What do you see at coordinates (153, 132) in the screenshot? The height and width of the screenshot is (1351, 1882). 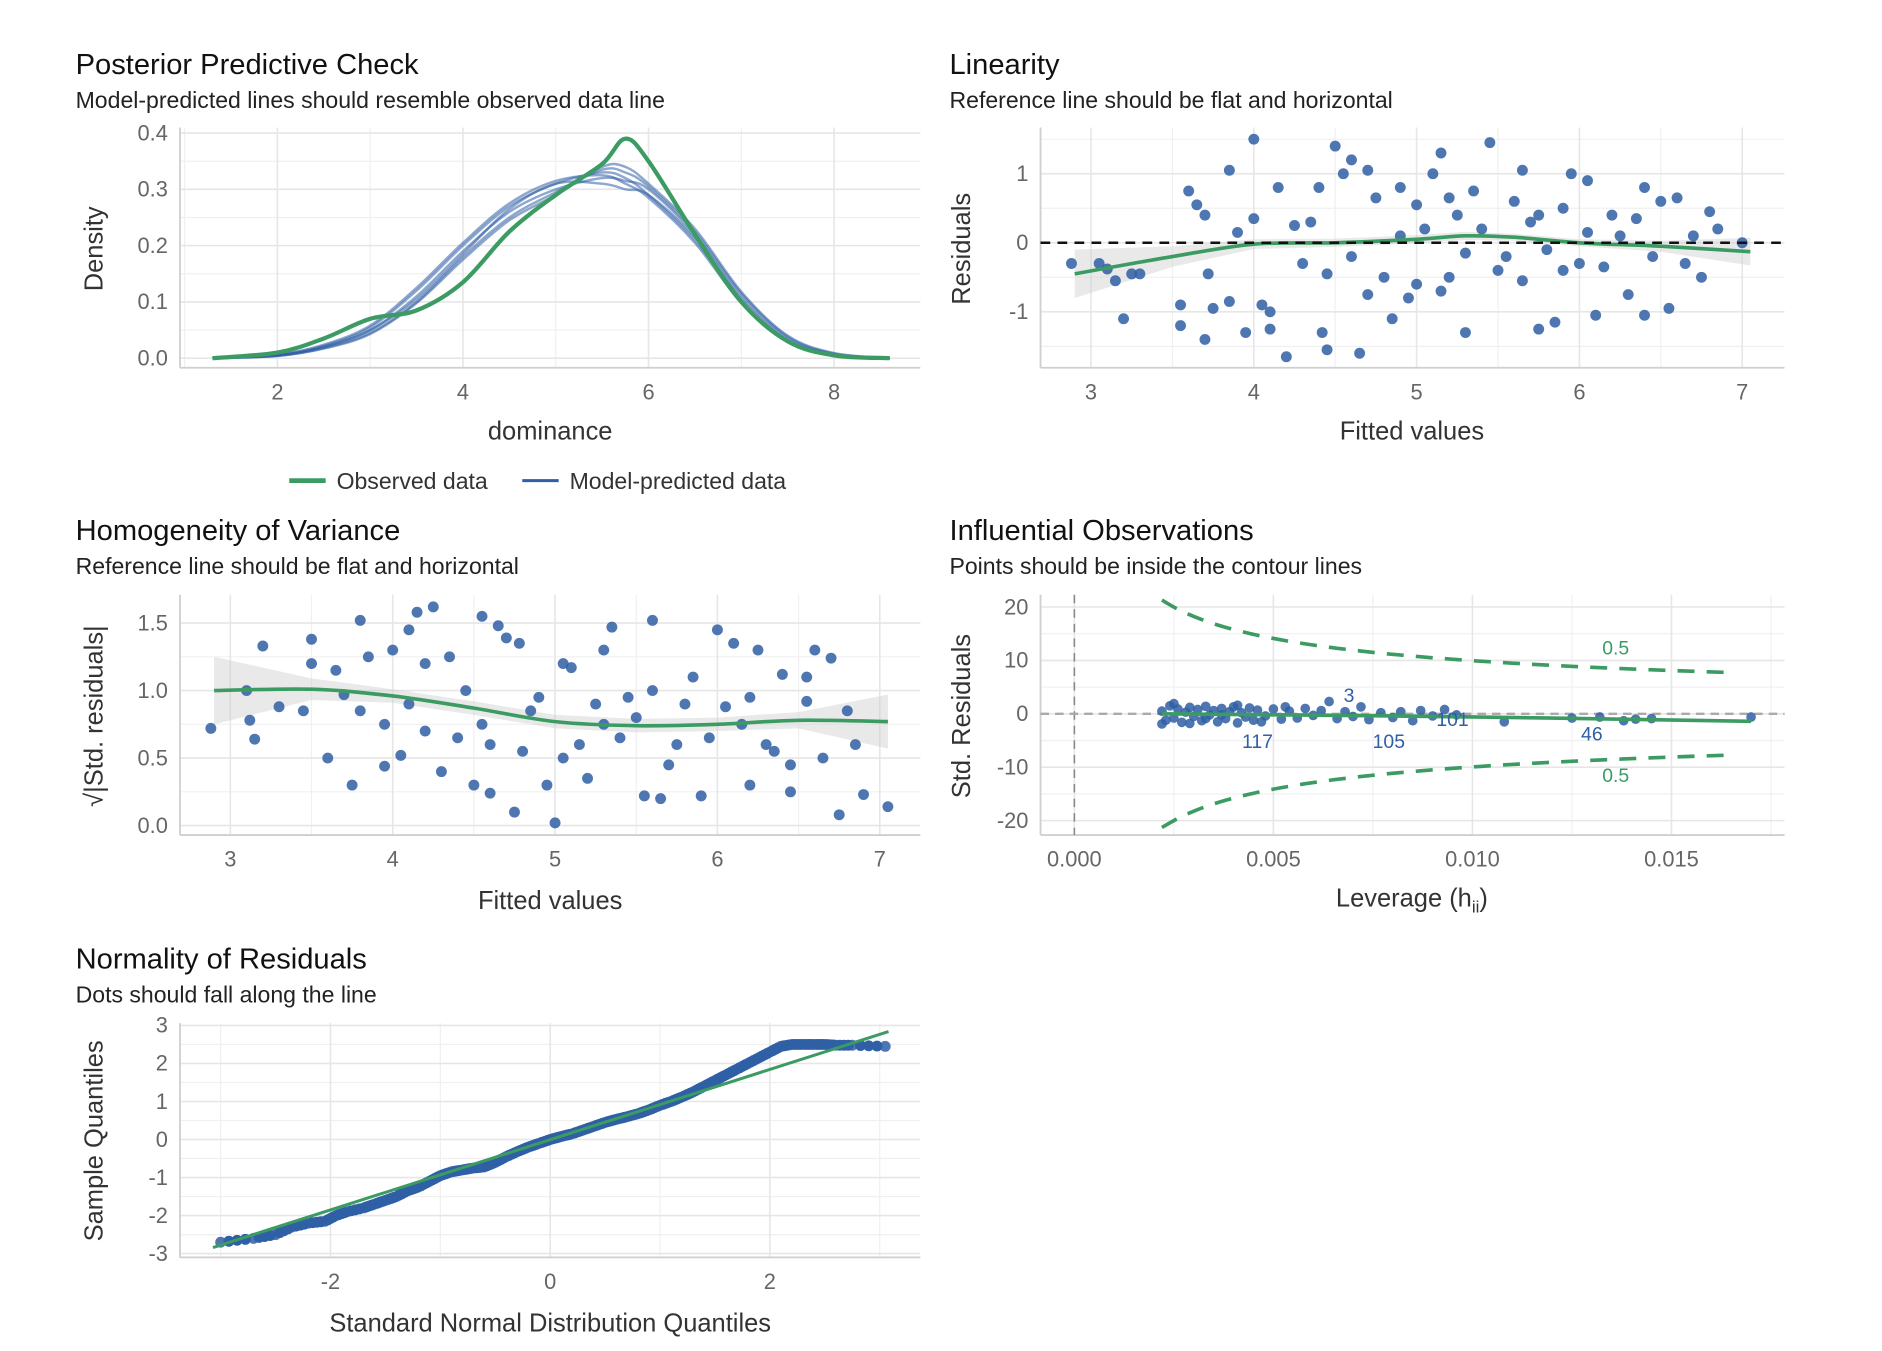 I see `y-tick-label: 0.4` at bounding box center [153, 132].